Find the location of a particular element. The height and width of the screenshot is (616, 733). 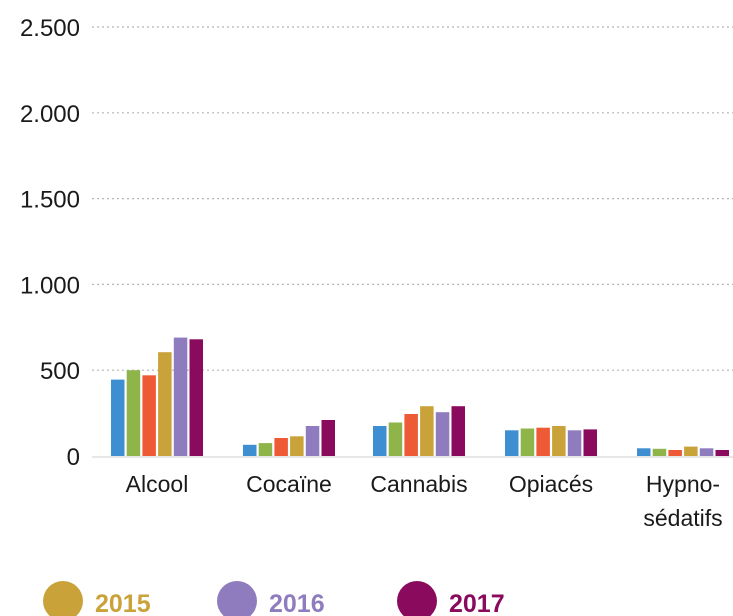

category-label-3: Opiacés is located at coordinates (551, 484).